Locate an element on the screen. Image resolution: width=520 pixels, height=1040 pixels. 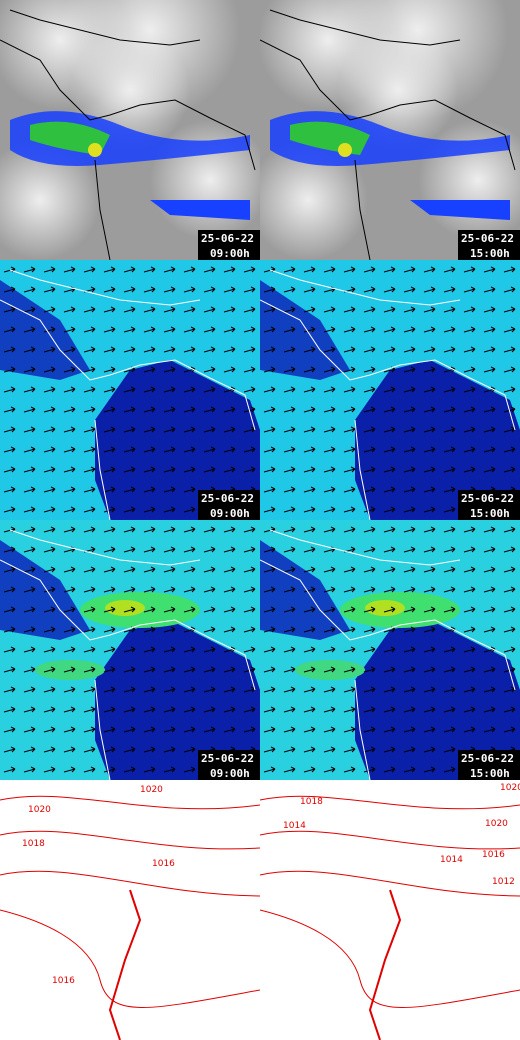
map-panel: 1020 1018 1014 1020 1016 1014 1012 is located at coordinates (390, 910).